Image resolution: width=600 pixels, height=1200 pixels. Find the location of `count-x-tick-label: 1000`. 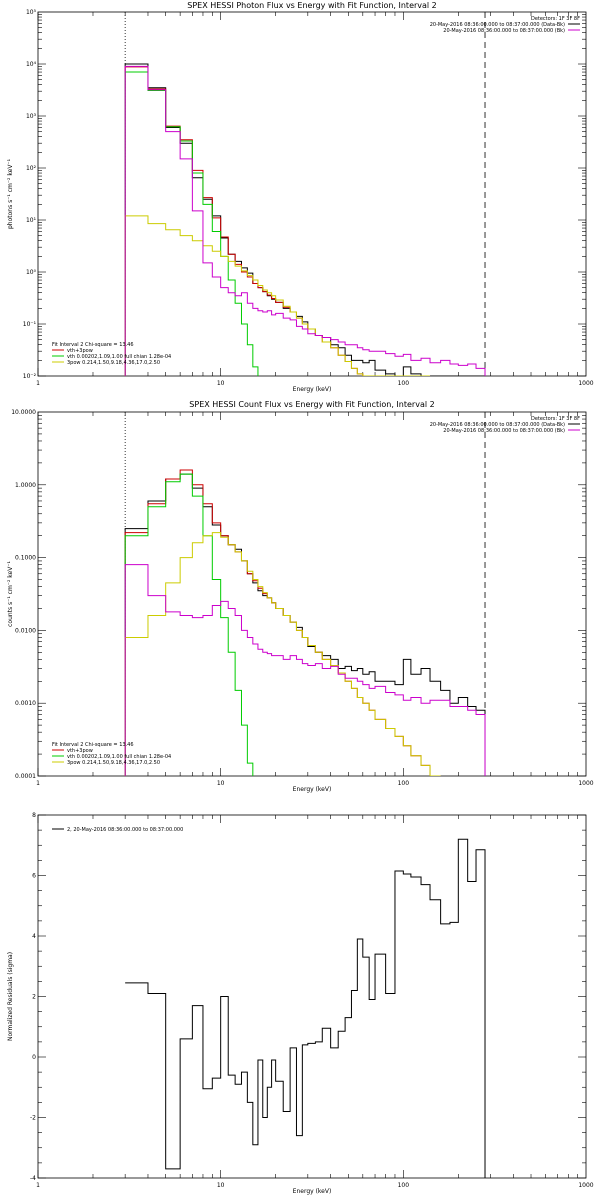

count-x-tick-label: 1000 is located at coordinates (585, 783).